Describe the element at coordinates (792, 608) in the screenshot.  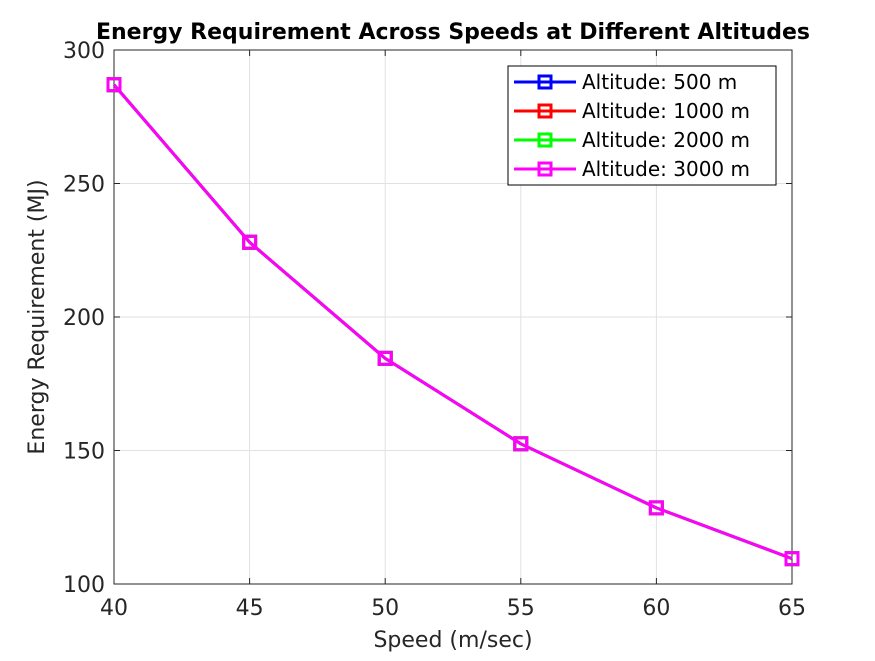
I see `x-tick-label: 65` at that location.